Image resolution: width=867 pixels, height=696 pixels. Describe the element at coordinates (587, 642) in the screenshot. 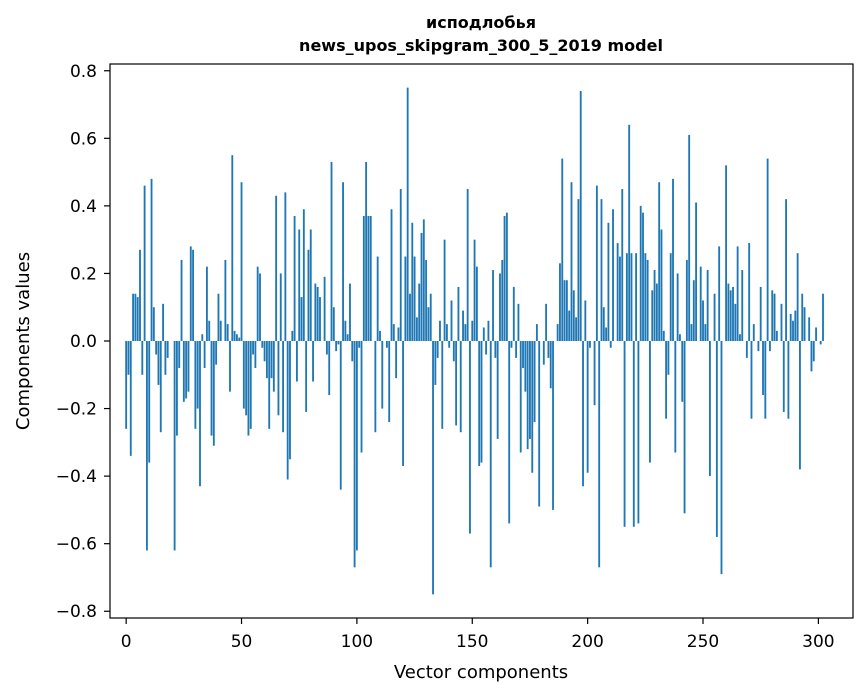

I see `x-tick-label: 200` at that location.